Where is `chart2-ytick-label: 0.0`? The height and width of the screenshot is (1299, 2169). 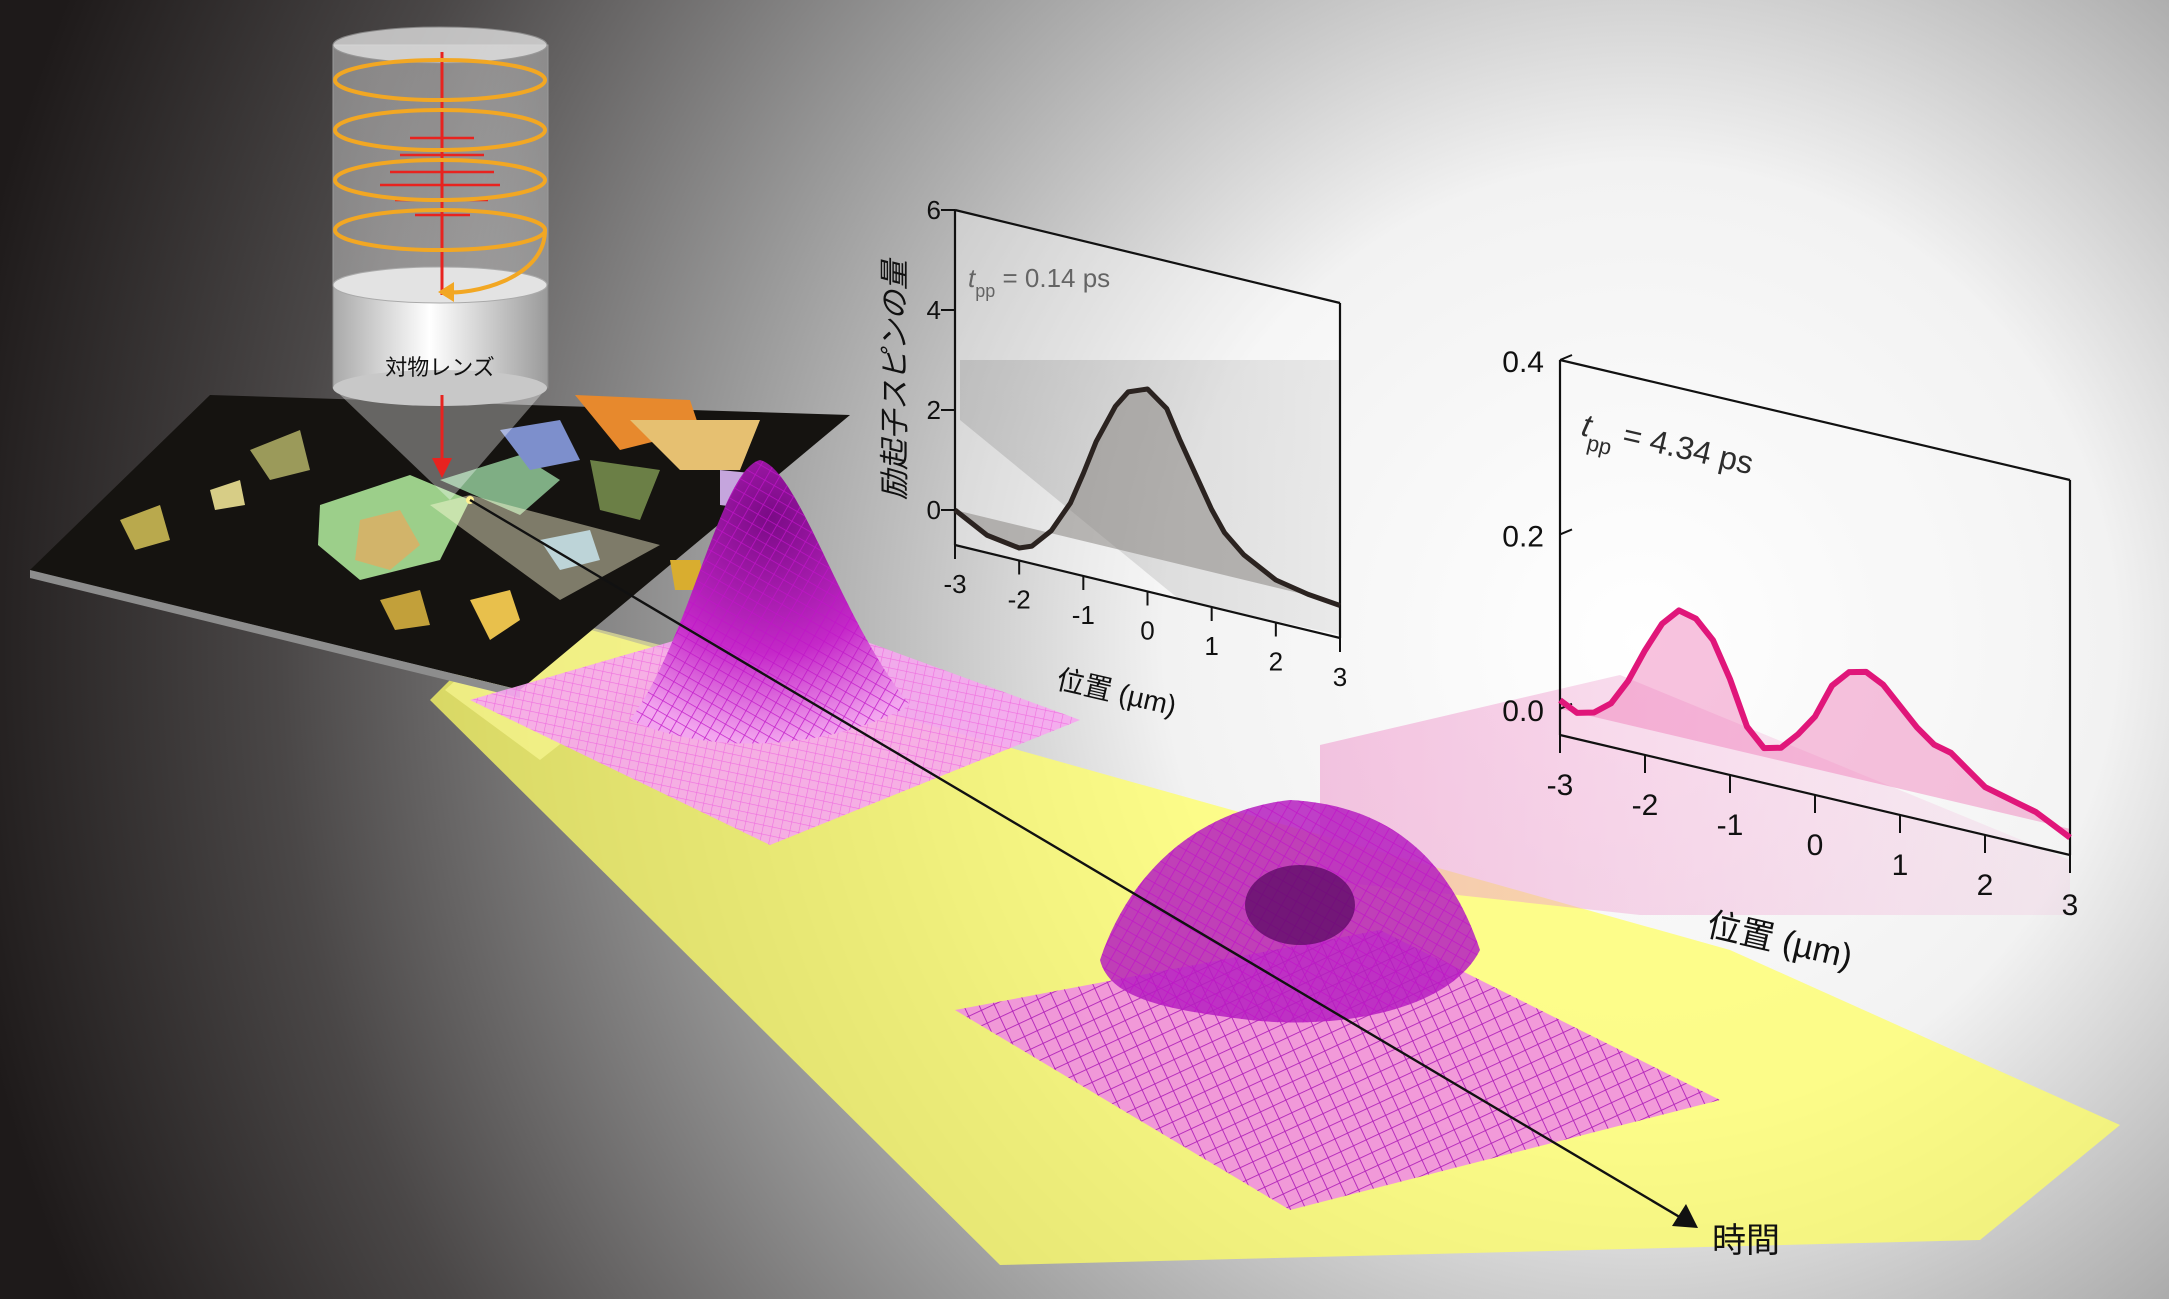
chart2-ytick-label: 0.0 is located at coordinates (1523, 711).